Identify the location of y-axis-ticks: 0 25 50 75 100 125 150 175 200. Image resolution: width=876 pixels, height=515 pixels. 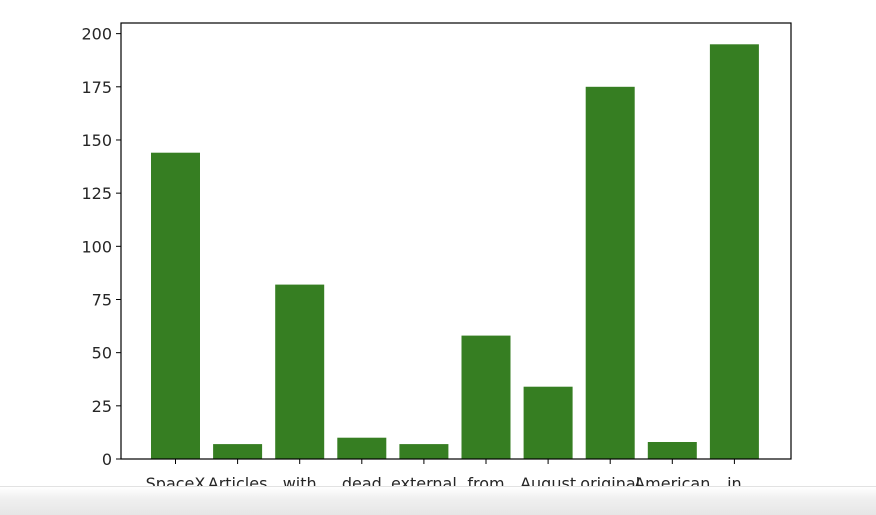
(101, 247).